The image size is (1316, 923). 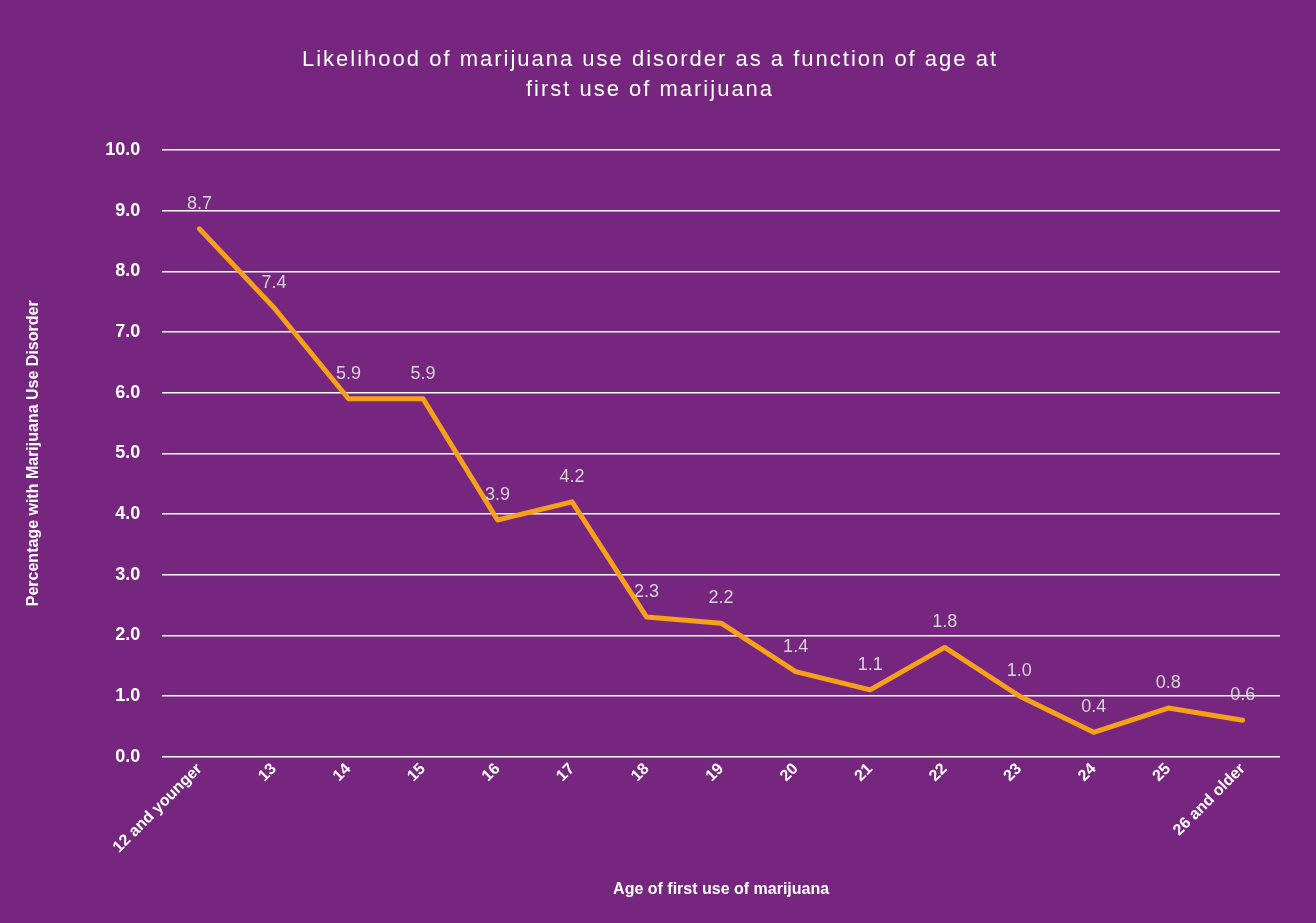 What do you see at coordinates (128, 694) in the screenshot?
I see `y-tick-label: 1.0` at bounding box center [128, 694].